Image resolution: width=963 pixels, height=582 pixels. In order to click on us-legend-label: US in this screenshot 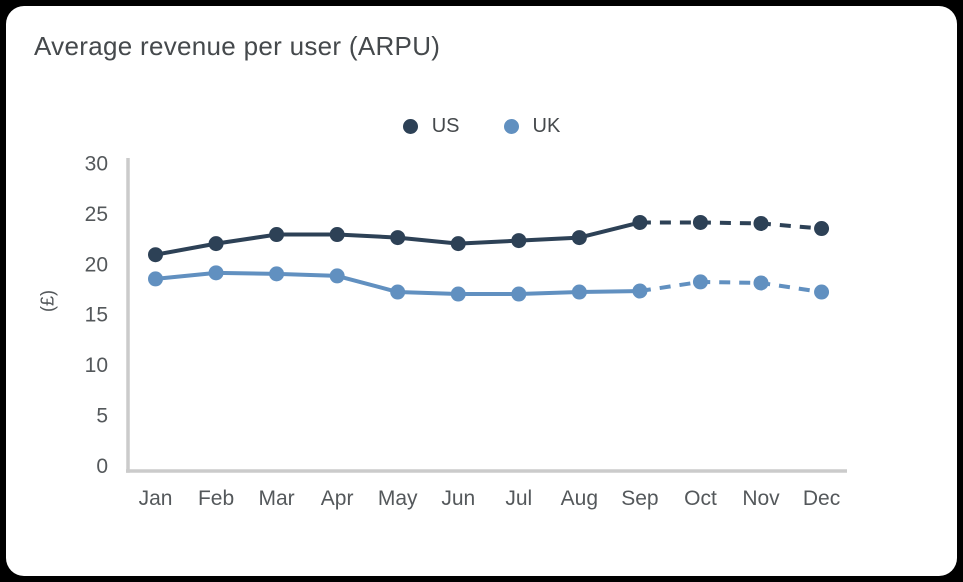, I will do `click(445, 126)`.